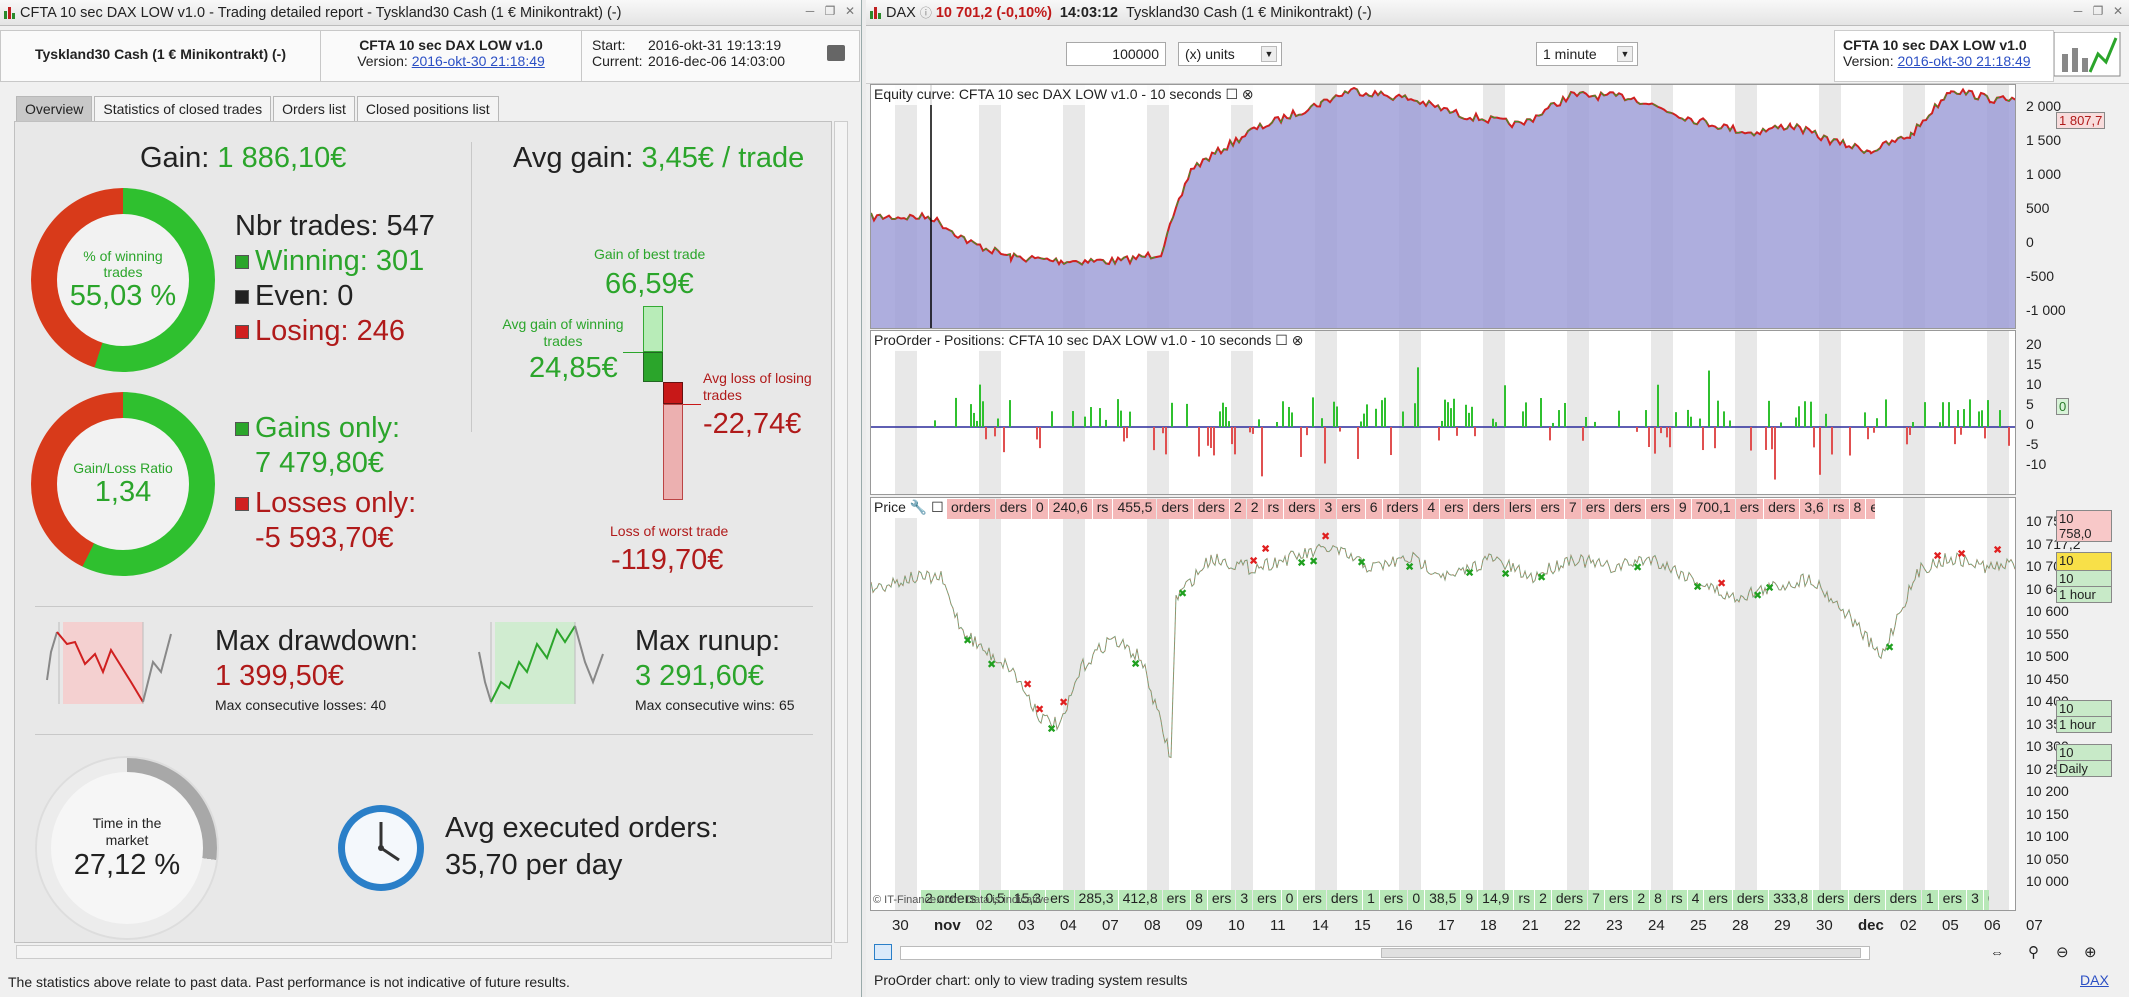 Image resolution: width=2129 pixels, height=997 pixels. What do you see at coordinates (810, 11) in the screenshot?
I see `minimize-icon: ─` at bounding box center [810, 11].